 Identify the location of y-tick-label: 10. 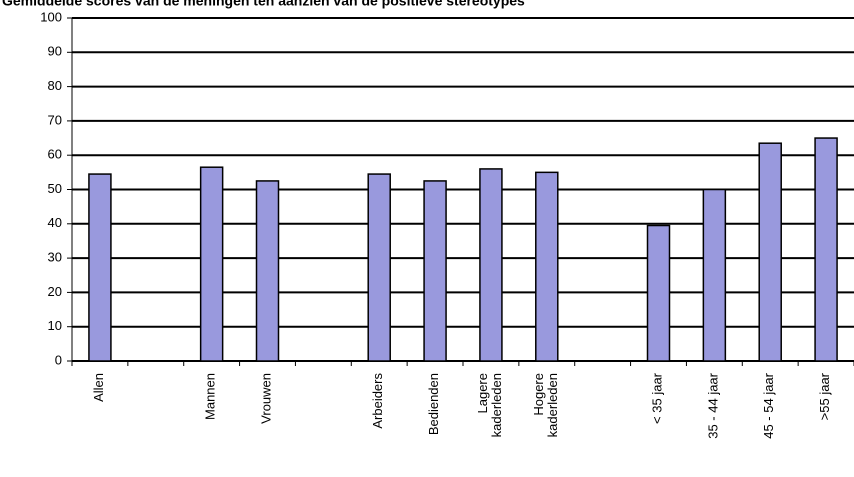
(55, 325).